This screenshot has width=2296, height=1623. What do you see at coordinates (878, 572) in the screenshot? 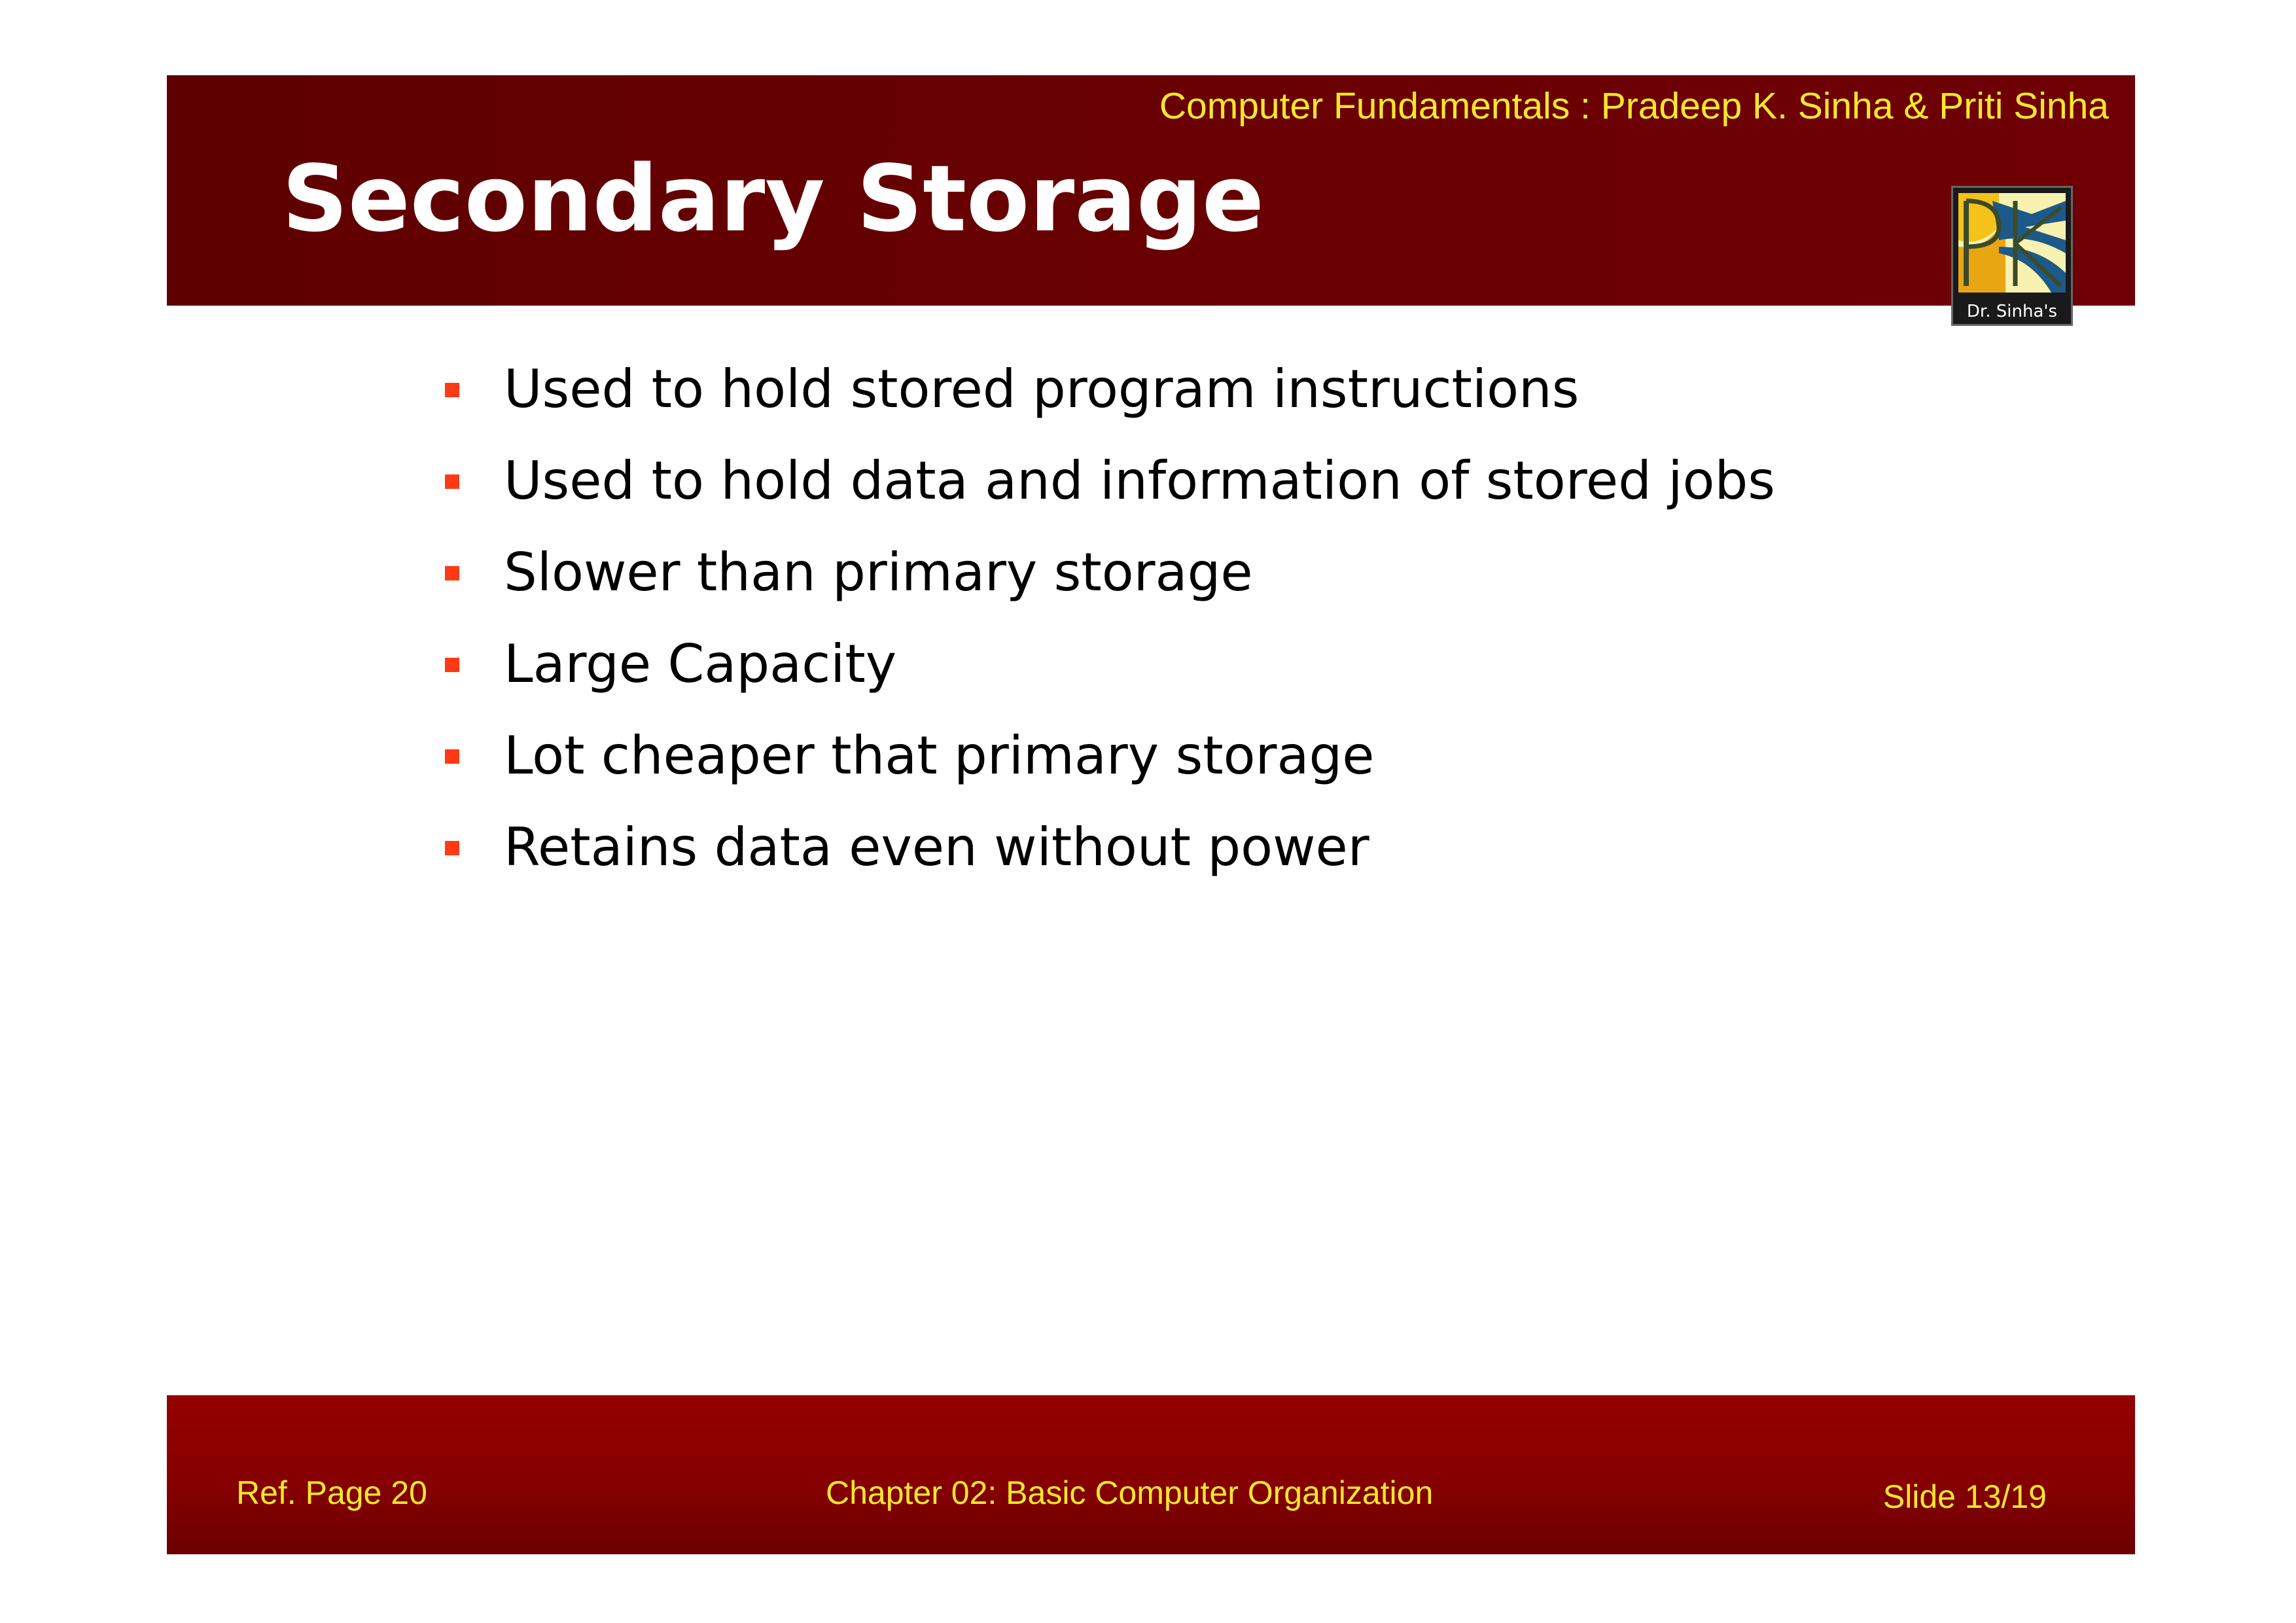
I see `bullet-text: Slower than primary storage` at bounding box center [878, 572].